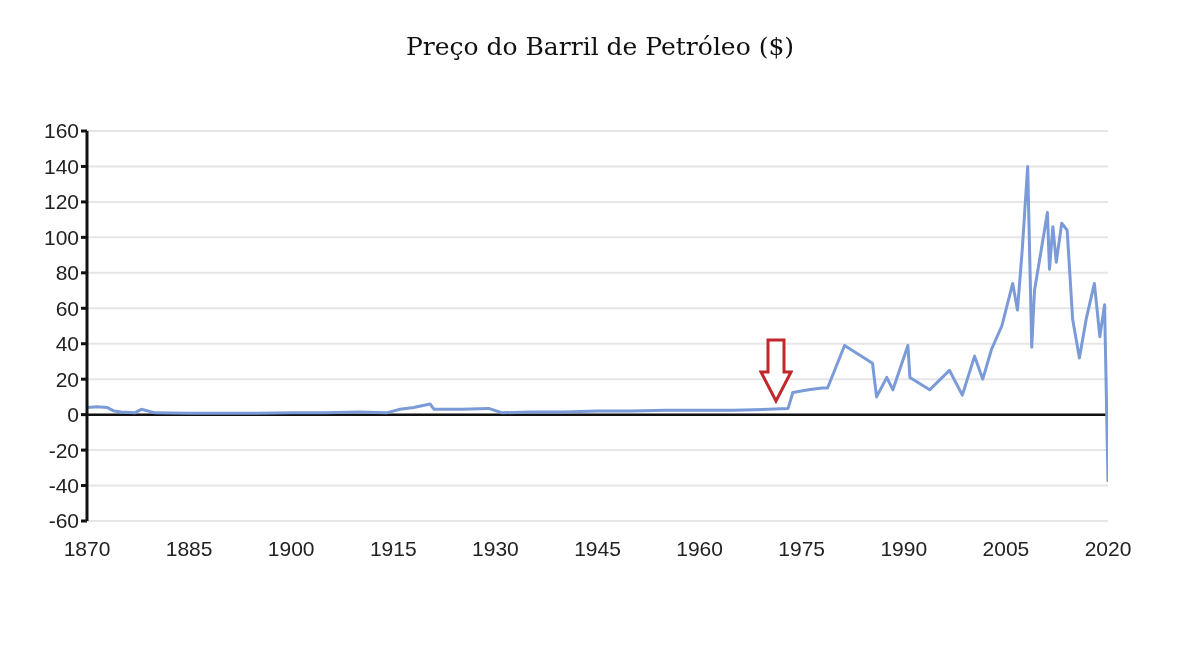 This screenshot has height=671, width=1200. I want to click on y-tick-label: -60, so click(63, 521).